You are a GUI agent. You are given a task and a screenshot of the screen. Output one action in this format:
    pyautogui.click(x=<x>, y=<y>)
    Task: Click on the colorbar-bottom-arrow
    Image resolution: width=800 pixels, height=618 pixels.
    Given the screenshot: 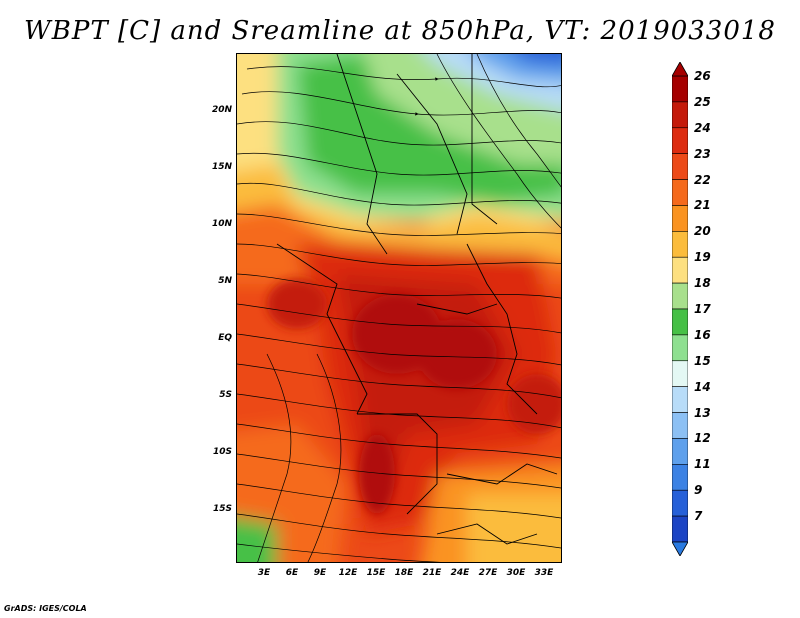 What is the action you would take?
    pyautogui.click(x=680, y=548)
    